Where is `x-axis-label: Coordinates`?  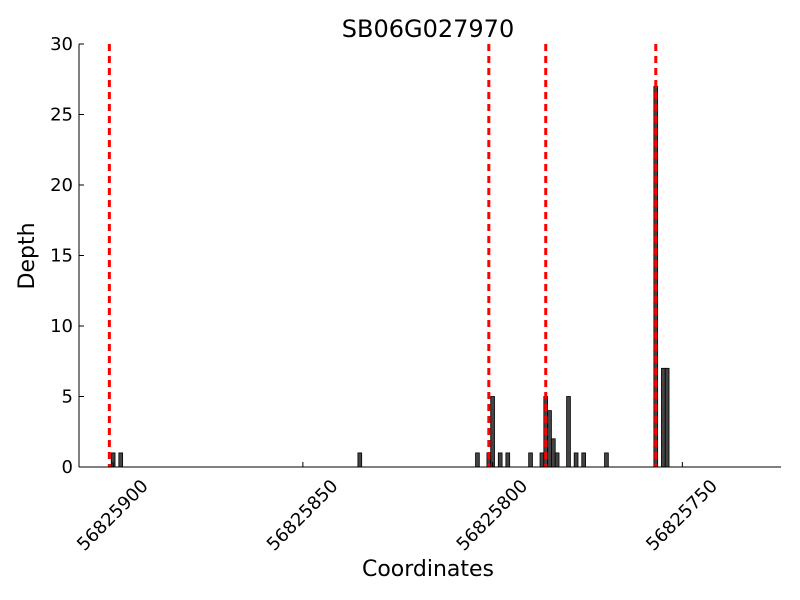
x-axis-label: Coordinates is located at coordinates (428, 569).